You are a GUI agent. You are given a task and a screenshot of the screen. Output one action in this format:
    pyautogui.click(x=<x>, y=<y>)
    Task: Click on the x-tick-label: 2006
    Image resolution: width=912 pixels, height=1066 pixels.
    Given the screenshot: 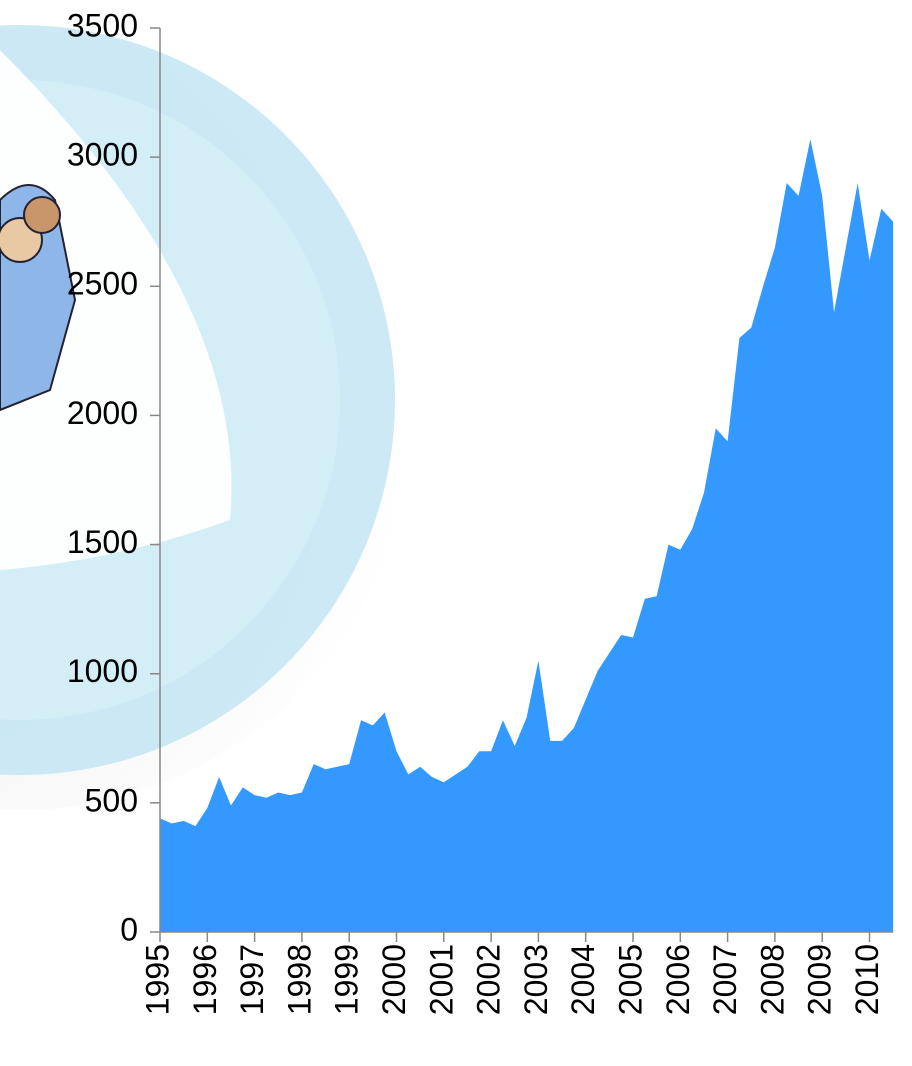 What is the action you would take?
    pyautogui.click(x=678, y=979)
    